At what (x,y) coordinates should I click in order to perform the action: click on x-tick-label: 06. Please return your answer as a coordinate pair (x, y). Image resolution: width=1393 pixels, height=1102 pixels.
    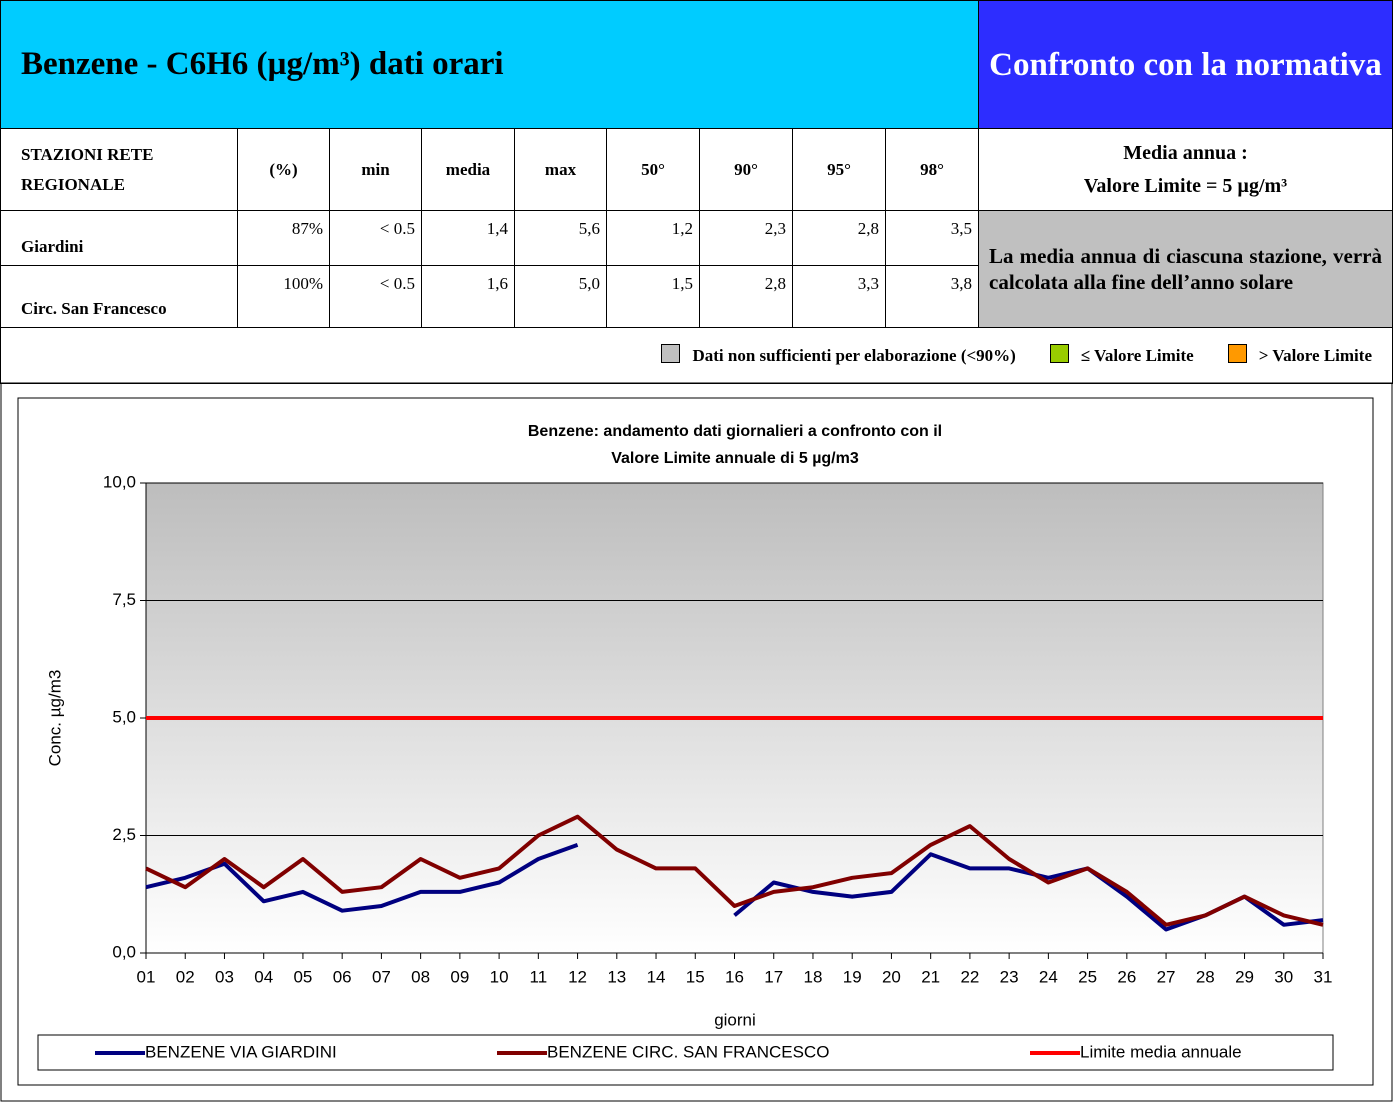
    Looking at the image, I should click on (342, 976).